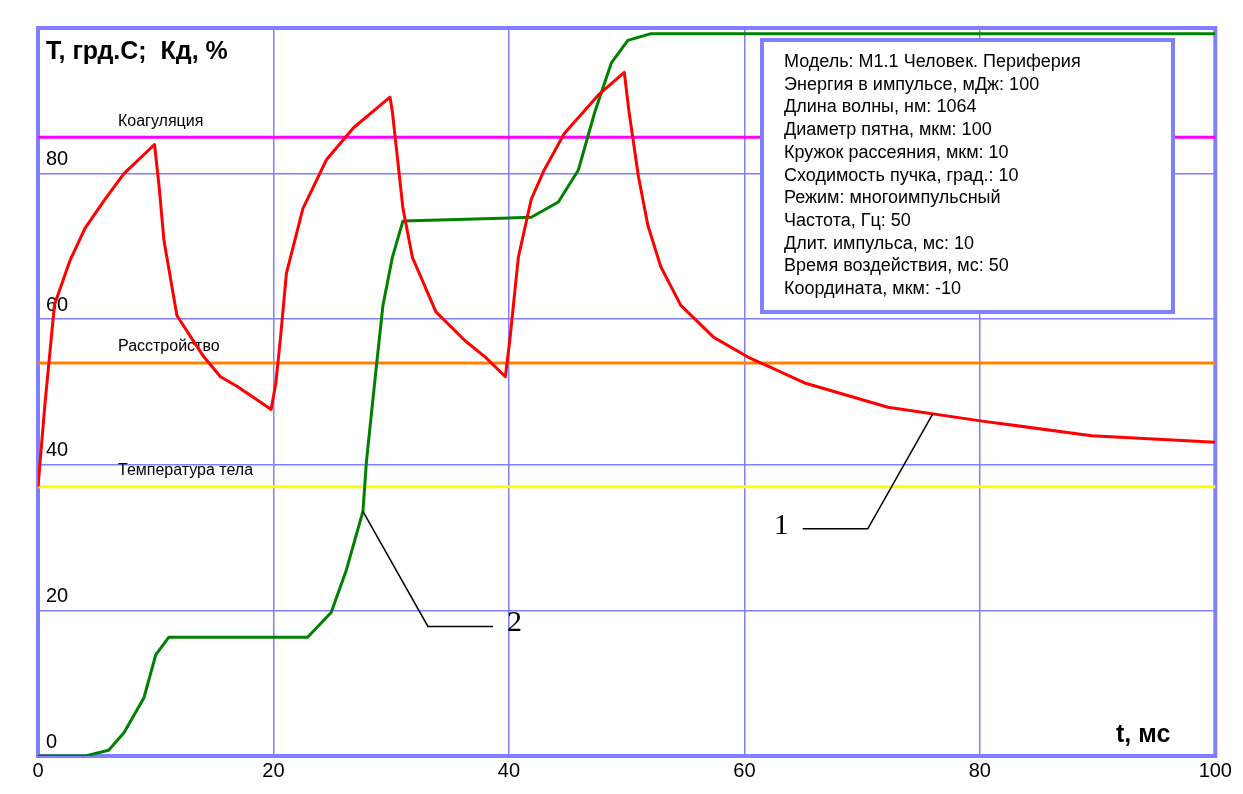 The height and width of the screenshot is (794, 1243). I want to click on x-tick-label: 0, so click(38, 769).